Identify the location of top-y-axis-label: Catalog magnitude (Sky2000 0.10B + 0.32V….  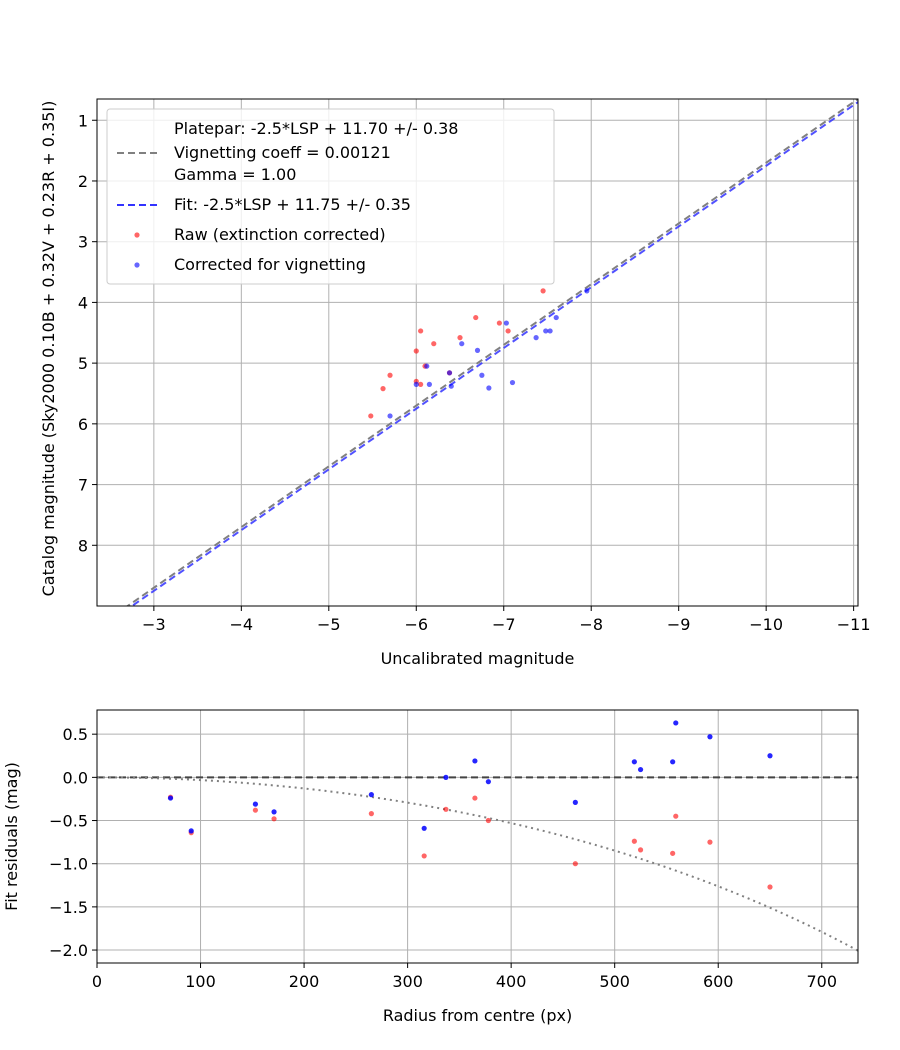
(48, 349).